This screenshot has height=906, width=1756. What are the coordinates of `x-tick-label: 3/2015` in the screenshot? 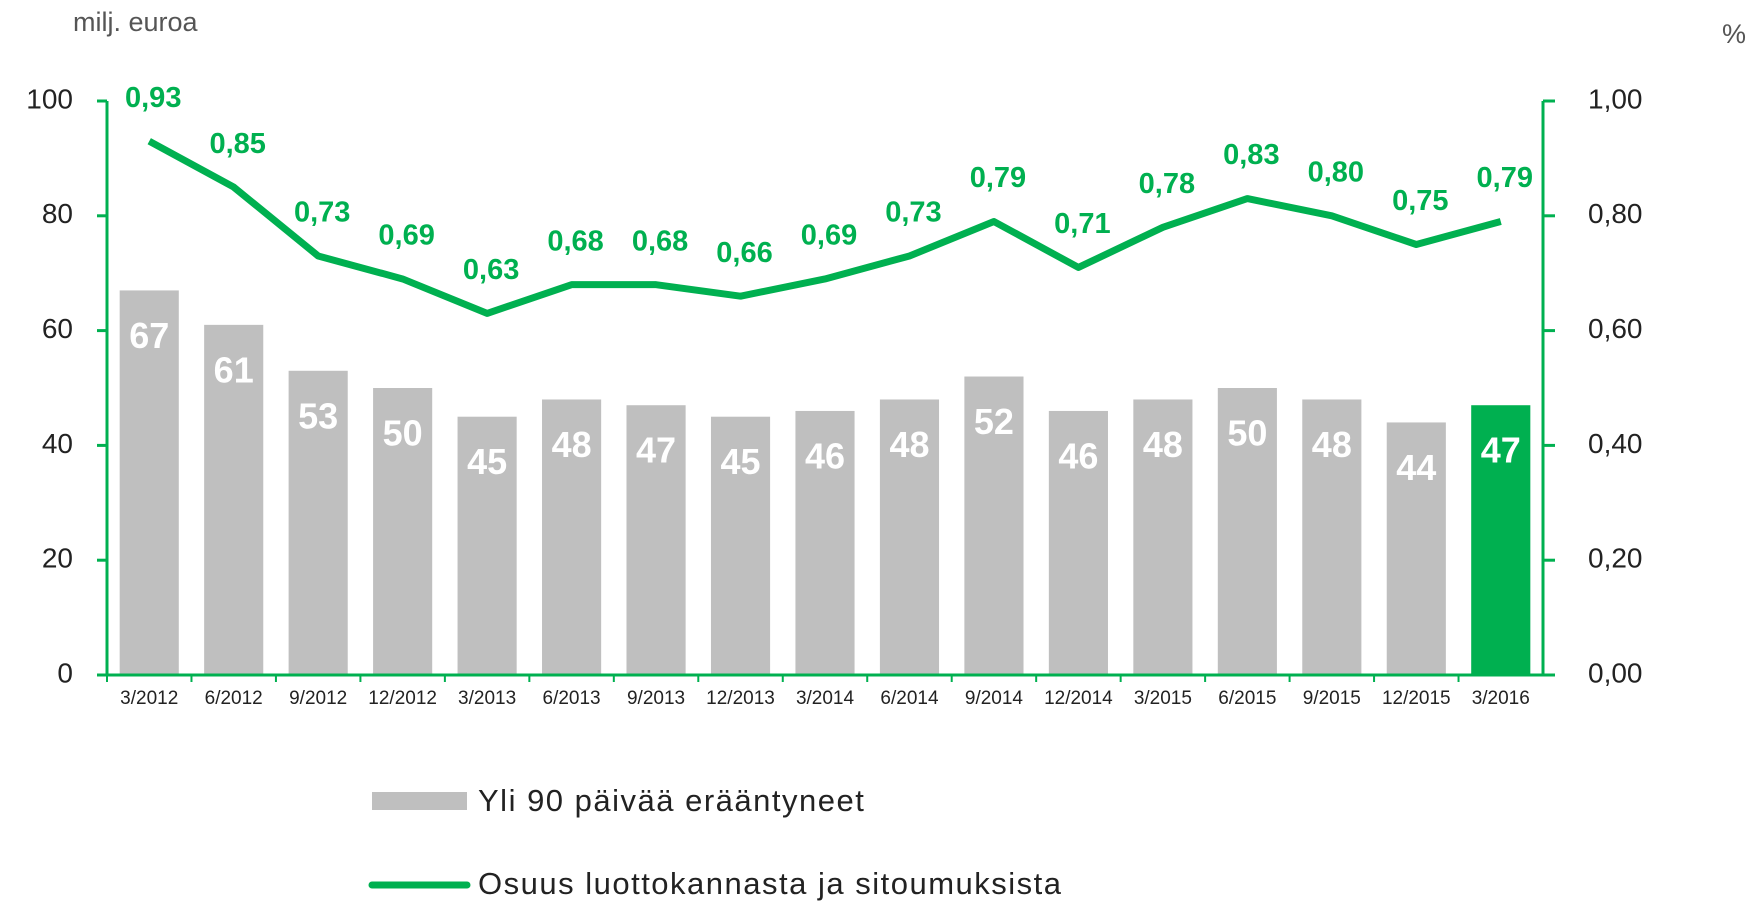 It's located at (1163, 698).